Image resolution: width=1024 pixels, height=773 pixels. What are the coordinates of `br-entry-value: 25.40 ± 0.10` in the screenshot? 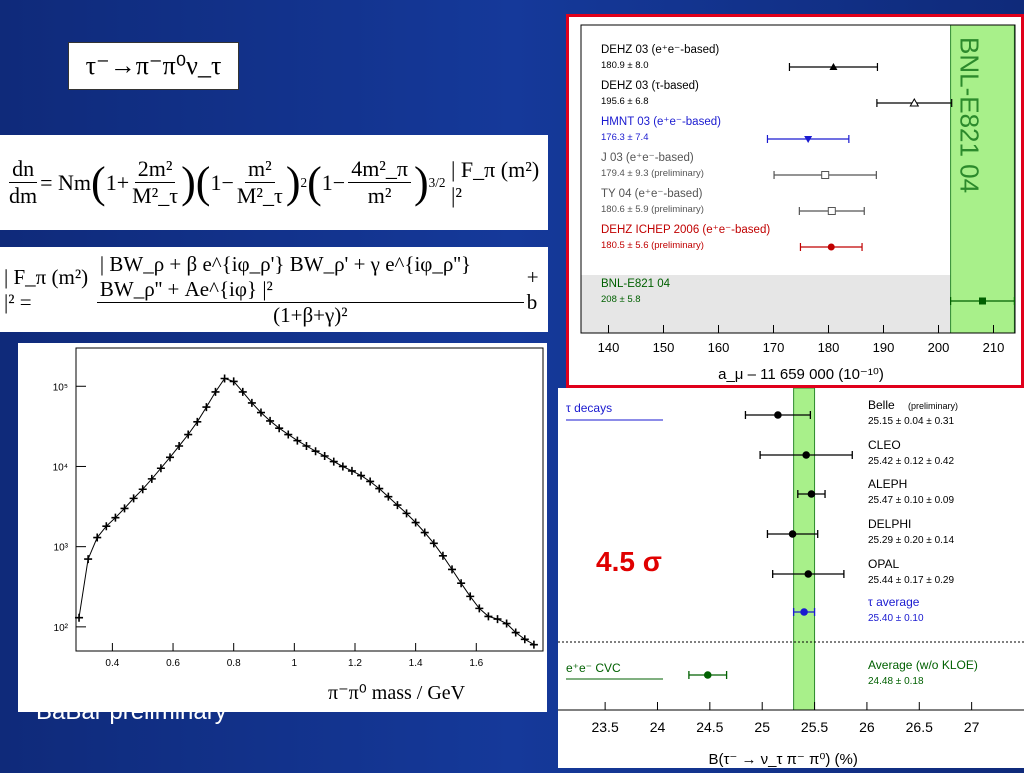 It's located at (896, 618).